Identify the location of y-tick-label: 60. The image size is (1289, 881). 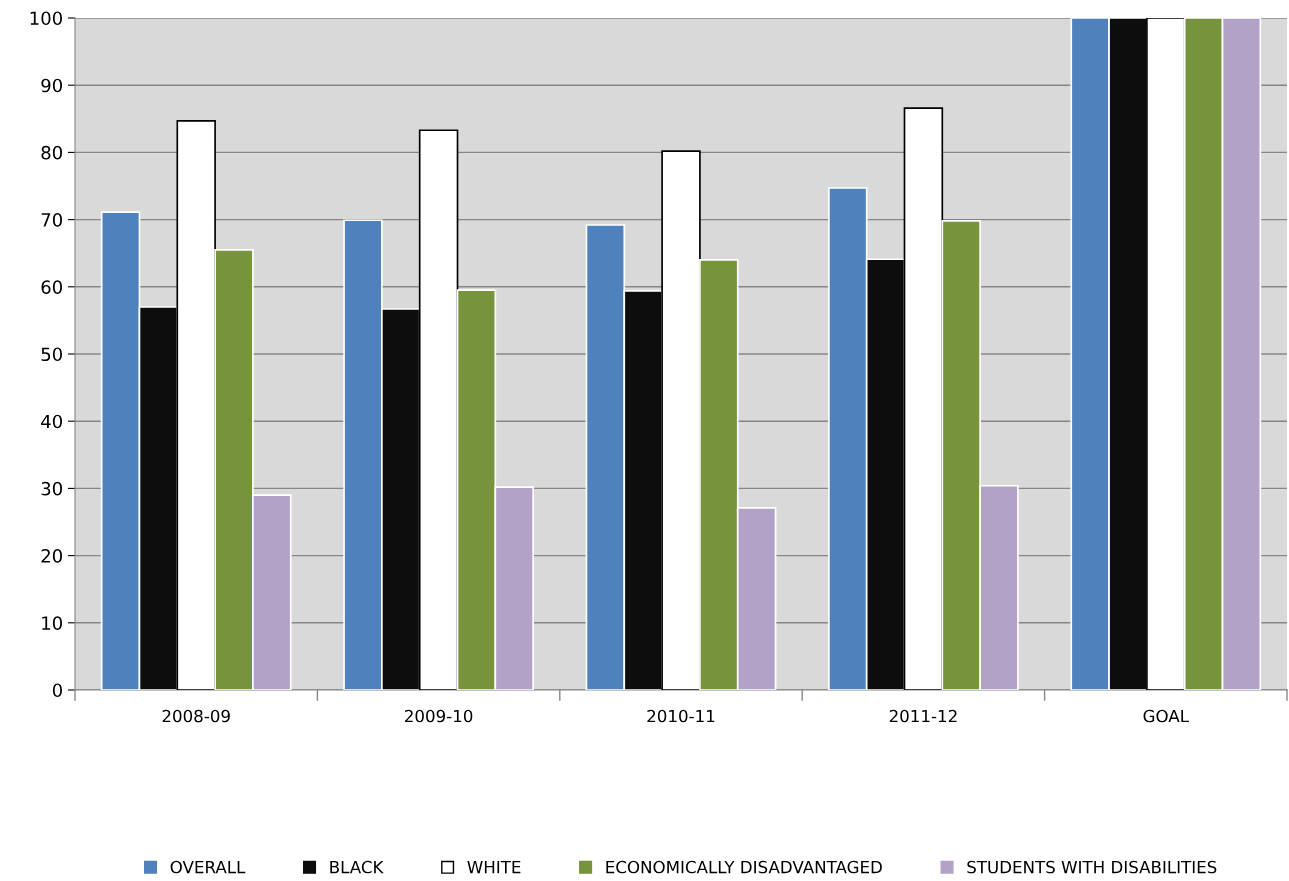
(51, 287).